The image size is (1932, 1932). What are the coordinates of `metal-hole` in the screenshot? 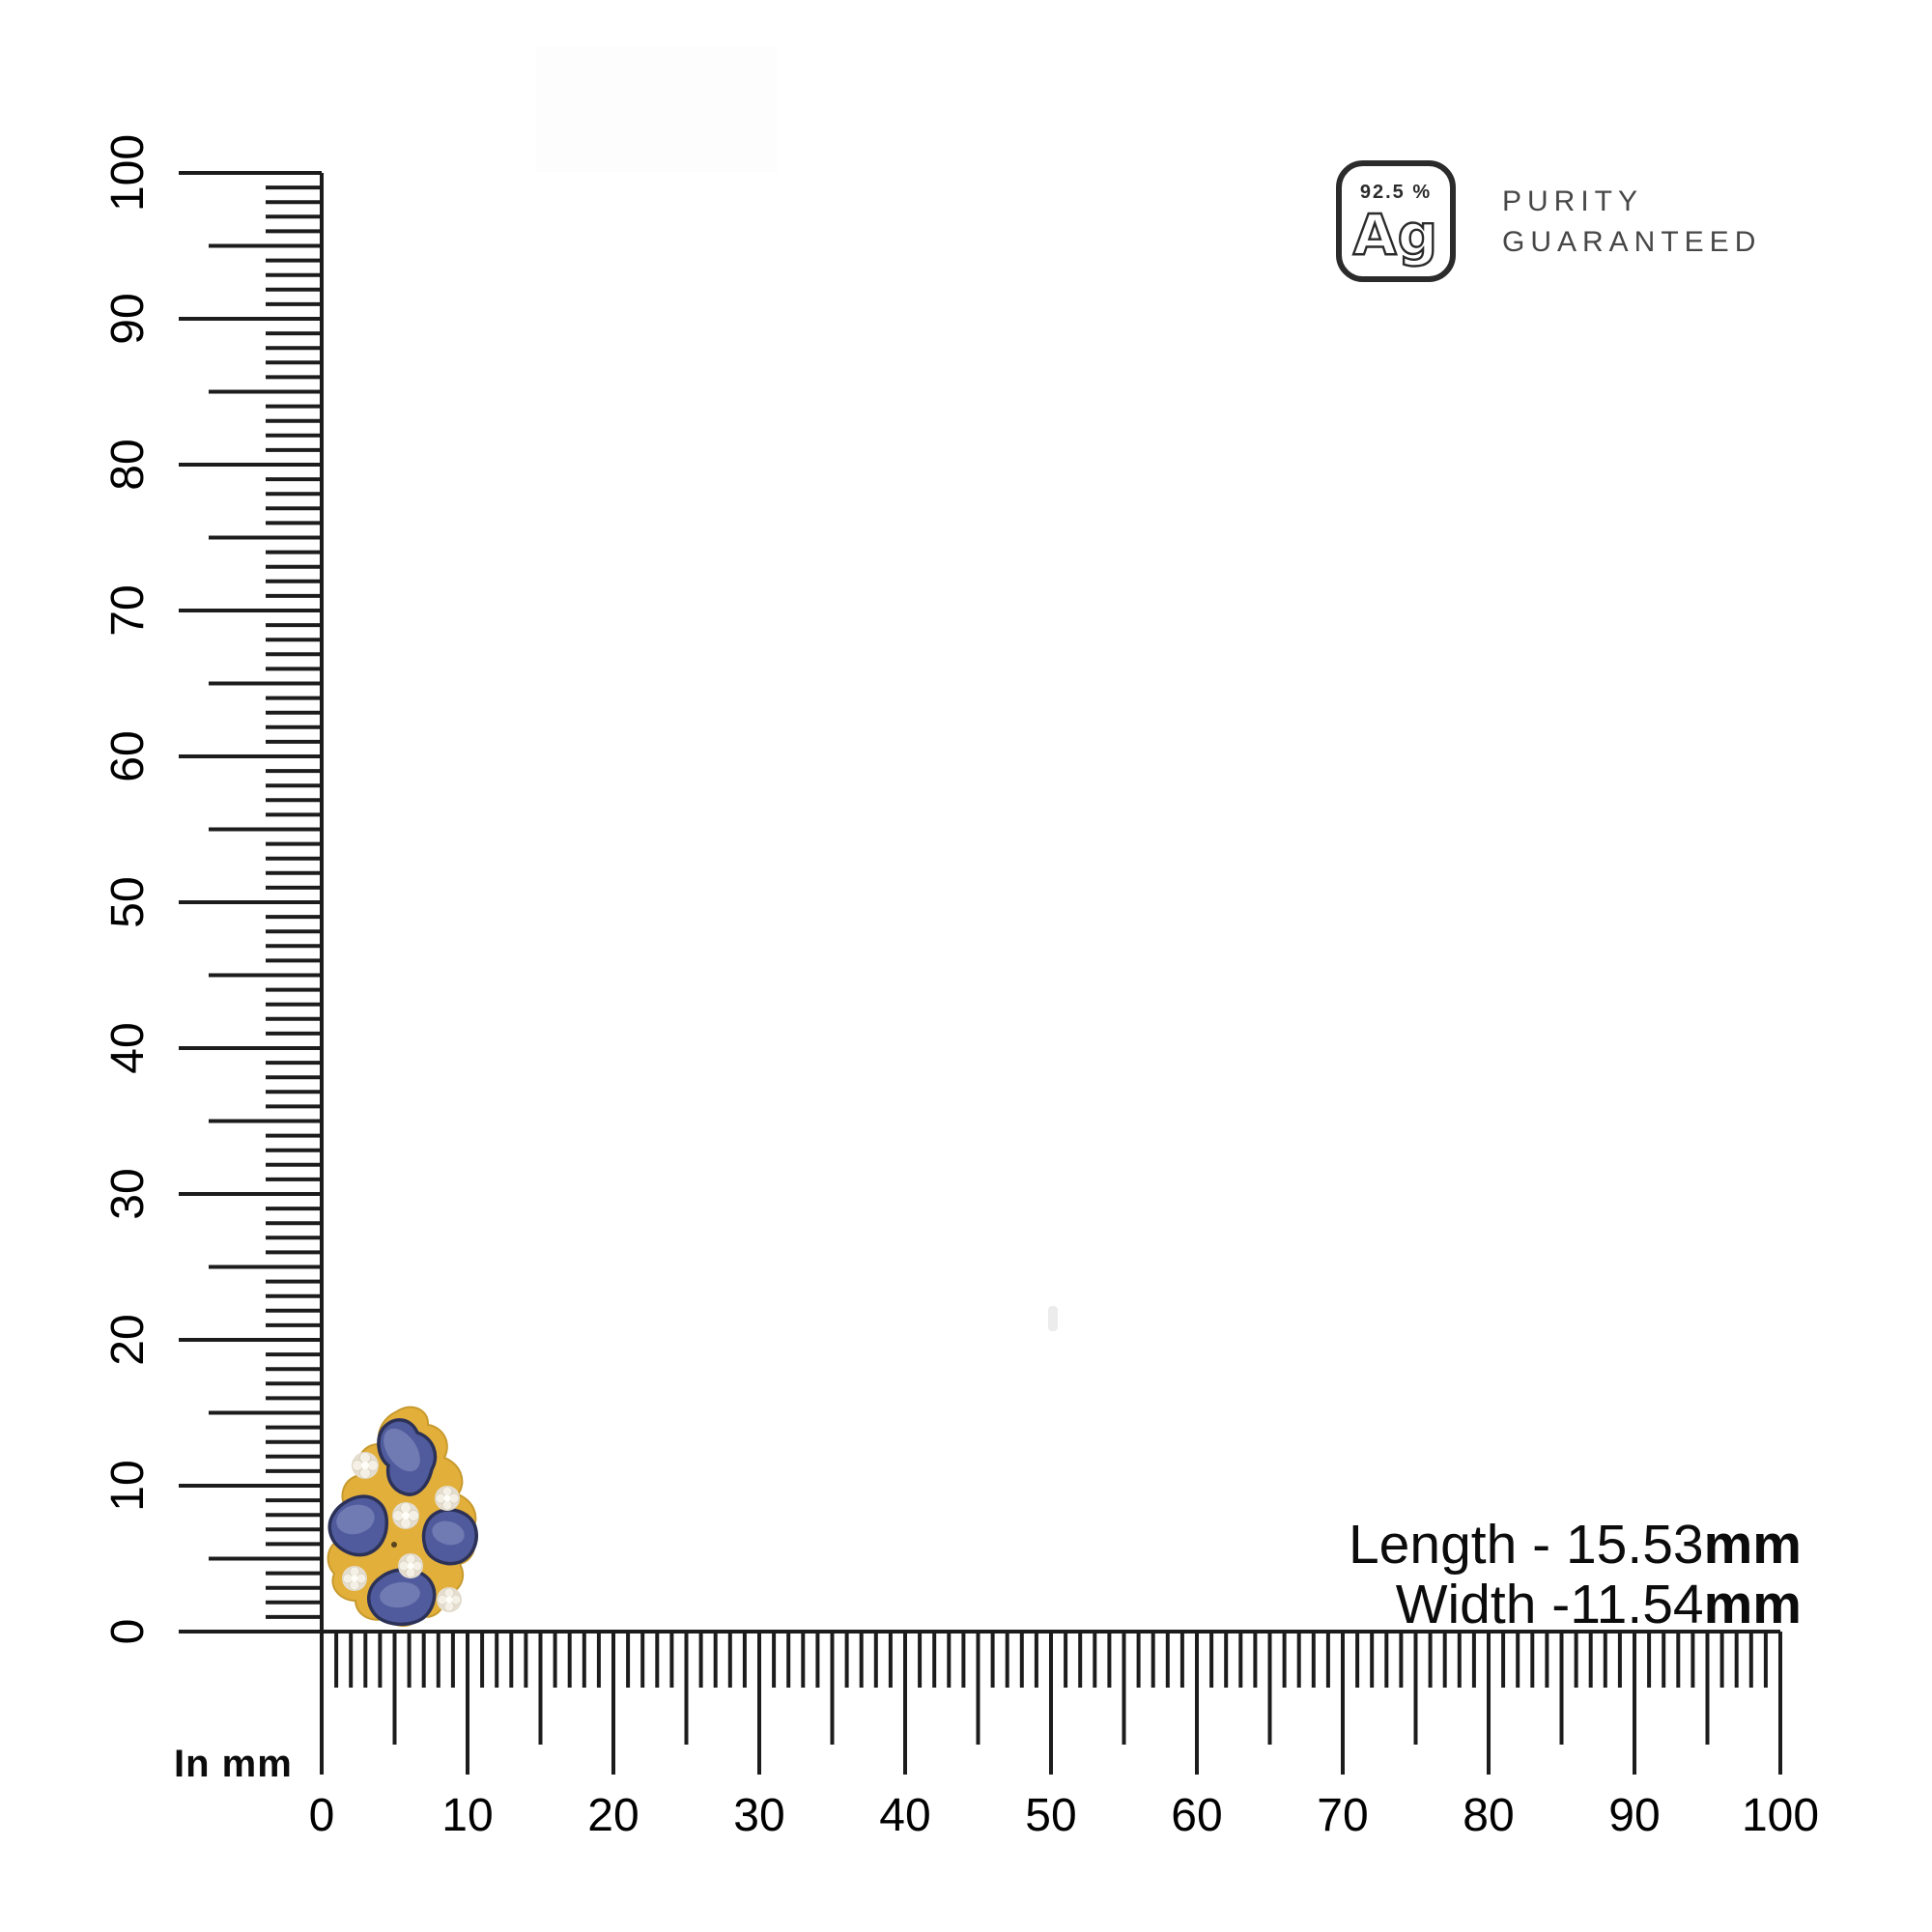 It's located at (394, 1545).